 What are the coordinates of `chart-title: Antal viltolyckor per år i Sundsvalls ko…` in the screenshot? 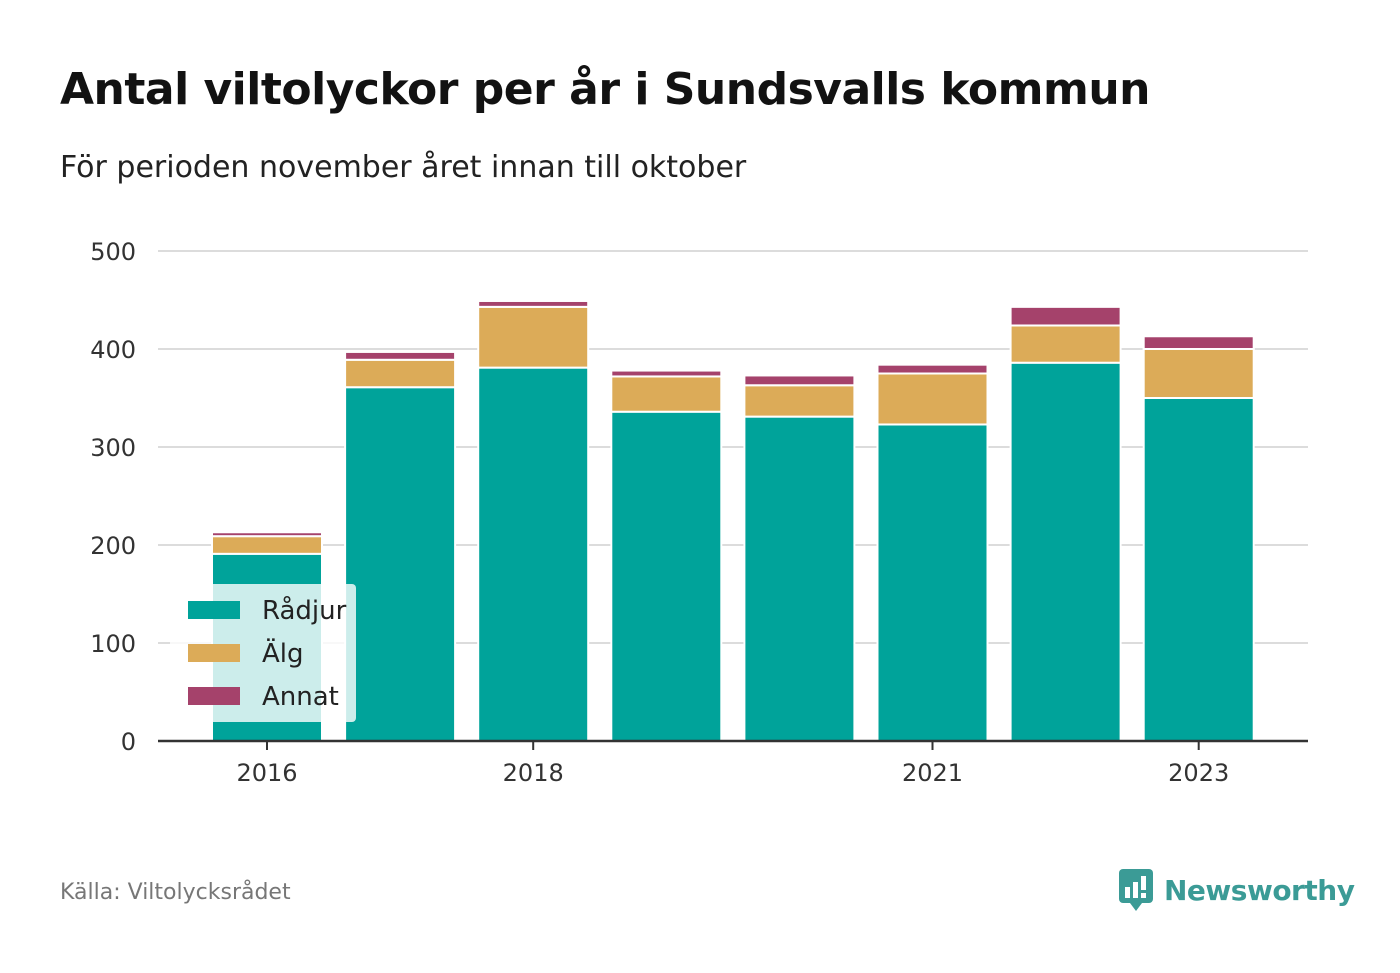 It's located at (605, 89).